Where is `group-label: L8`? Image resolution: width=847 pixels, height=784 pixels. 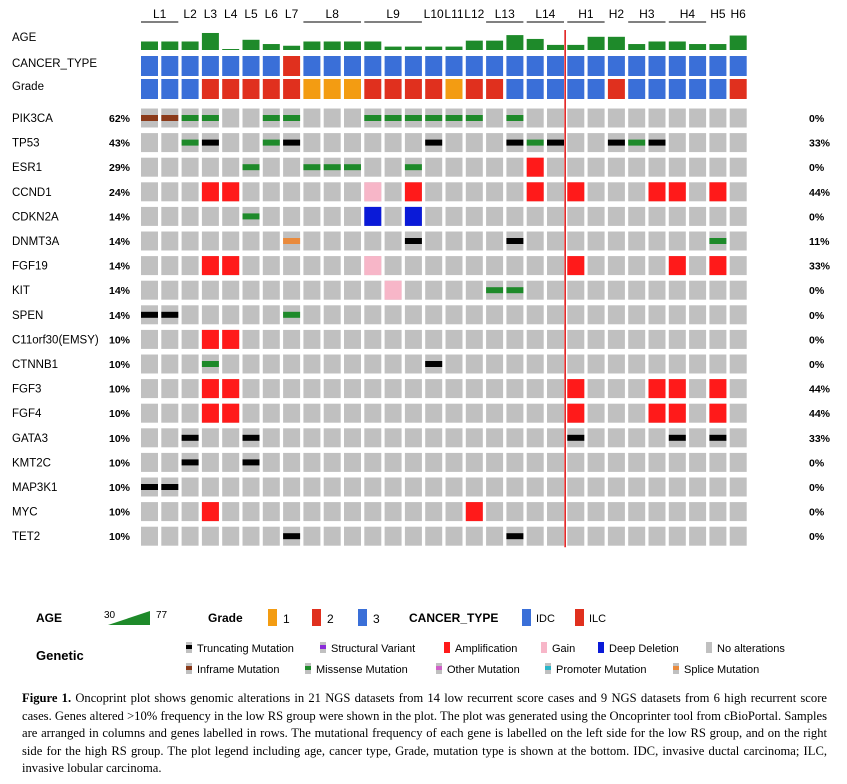 group-label: L8 is located at coordinates (333, 14).